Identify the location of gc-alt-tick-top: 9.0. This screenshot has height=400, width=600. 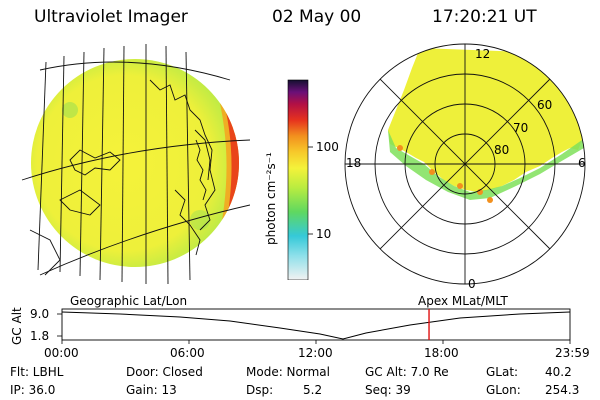
(40, 314).